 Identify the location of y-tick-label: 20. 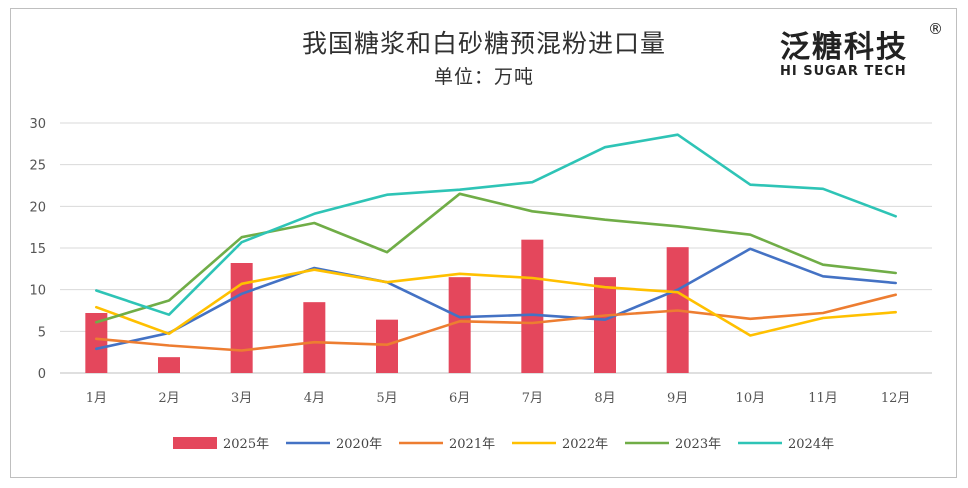
(37, 207).